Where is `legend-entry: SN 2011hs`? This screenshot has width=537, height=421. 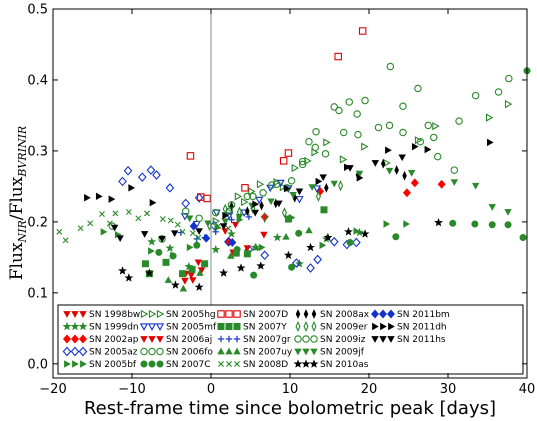 legend-entry: SN 2011hs is located at coordinates (408, 340).